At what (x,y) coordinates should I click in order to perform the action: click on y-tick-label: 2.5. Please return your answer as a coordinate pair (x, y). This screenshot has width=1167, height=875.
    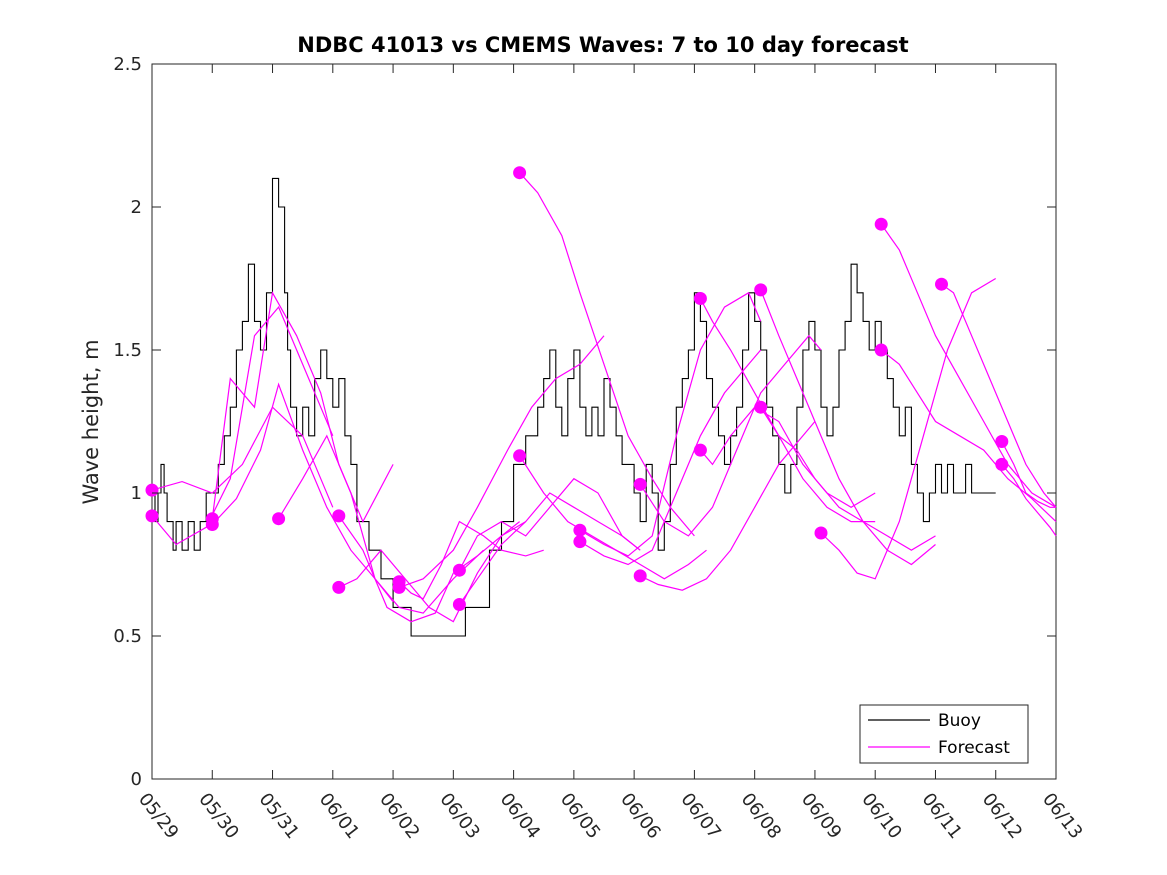
    Looking at the image, I should click on (127, 64).